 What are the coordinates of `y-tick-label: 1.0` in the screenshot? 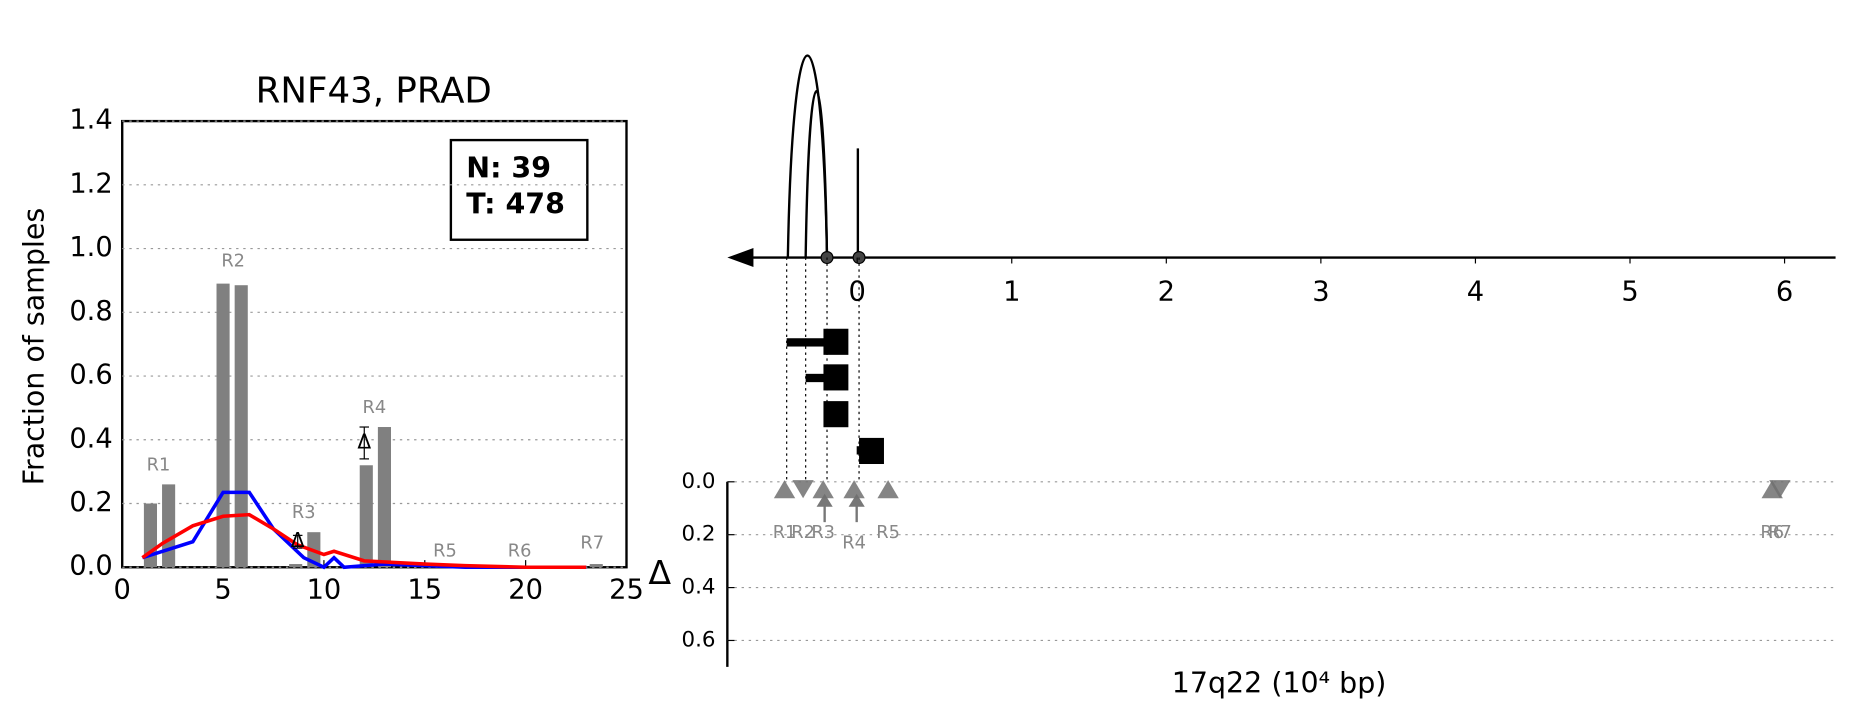 It's located at (90, 247).